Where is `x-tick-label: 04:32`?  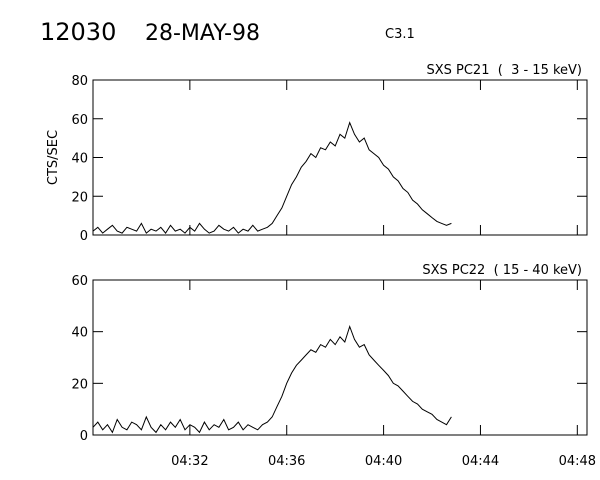 x-tick-label: 04:32 is located at coordinates (189, 461).